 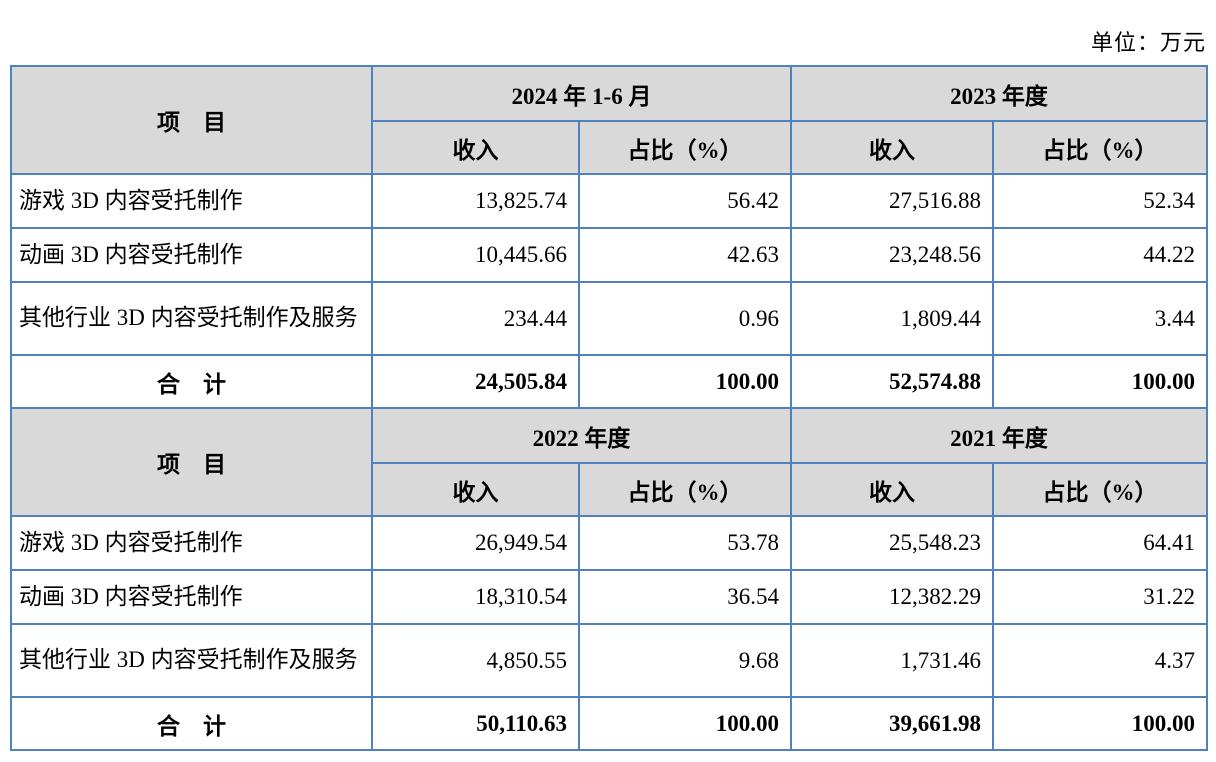 I want to click on ratio-cell: 53.78, so click(x=685, y=543).